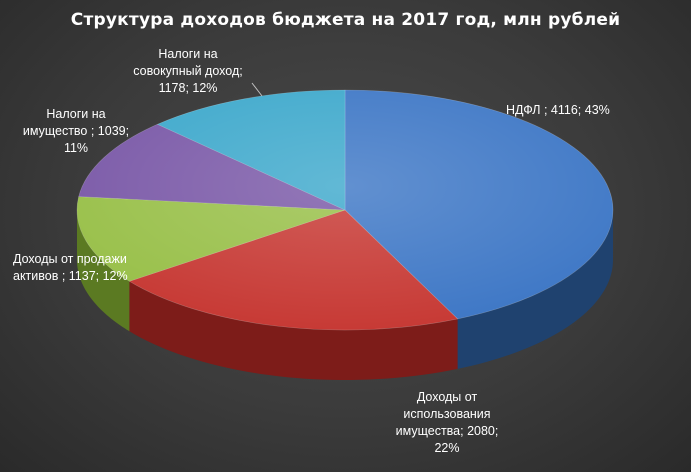 The width and height of the screenshot is (691, 472). What do you see at coordinates (558, 110) in the screenshot?
I see `slice-label-ndfl: НДФЛ ; 4116; 43%` at bounding box center [558, 110].